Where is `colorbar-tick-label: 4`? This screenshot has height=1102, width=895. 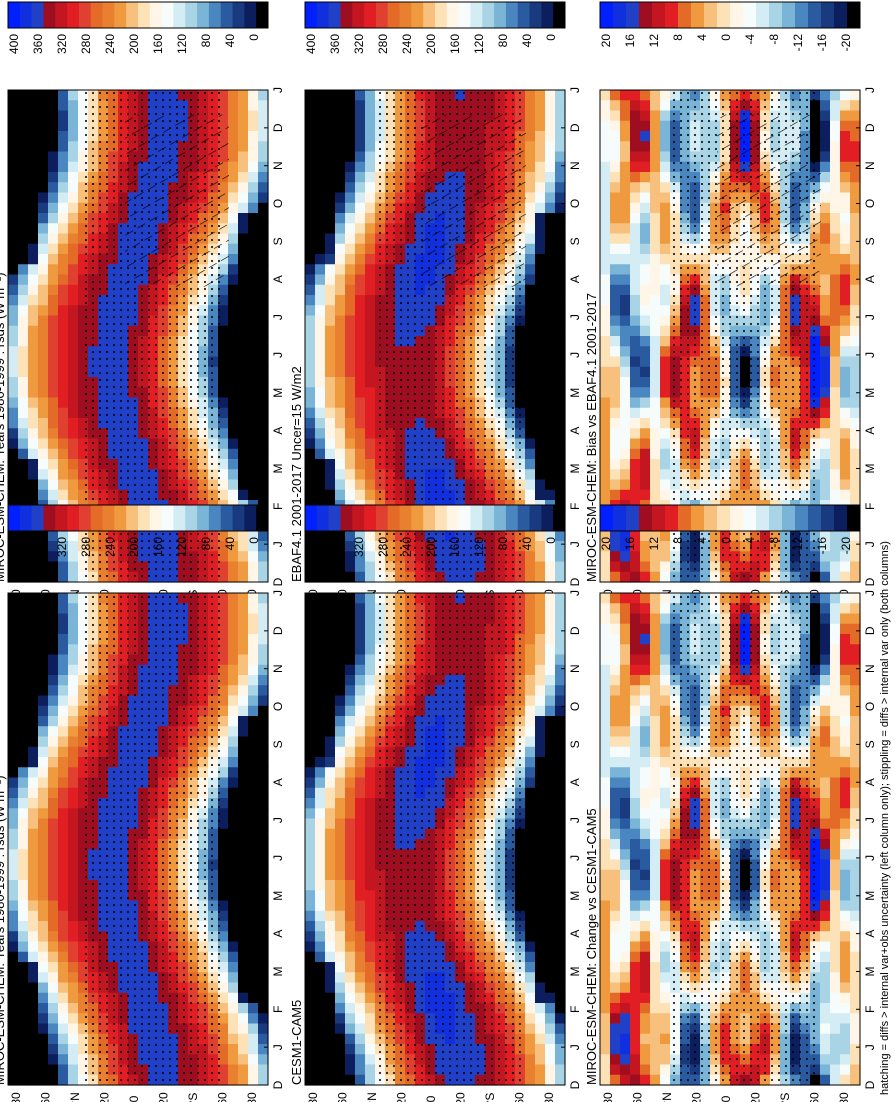
colorbar-tick-label: 4 is located at coordinates (702, 37).